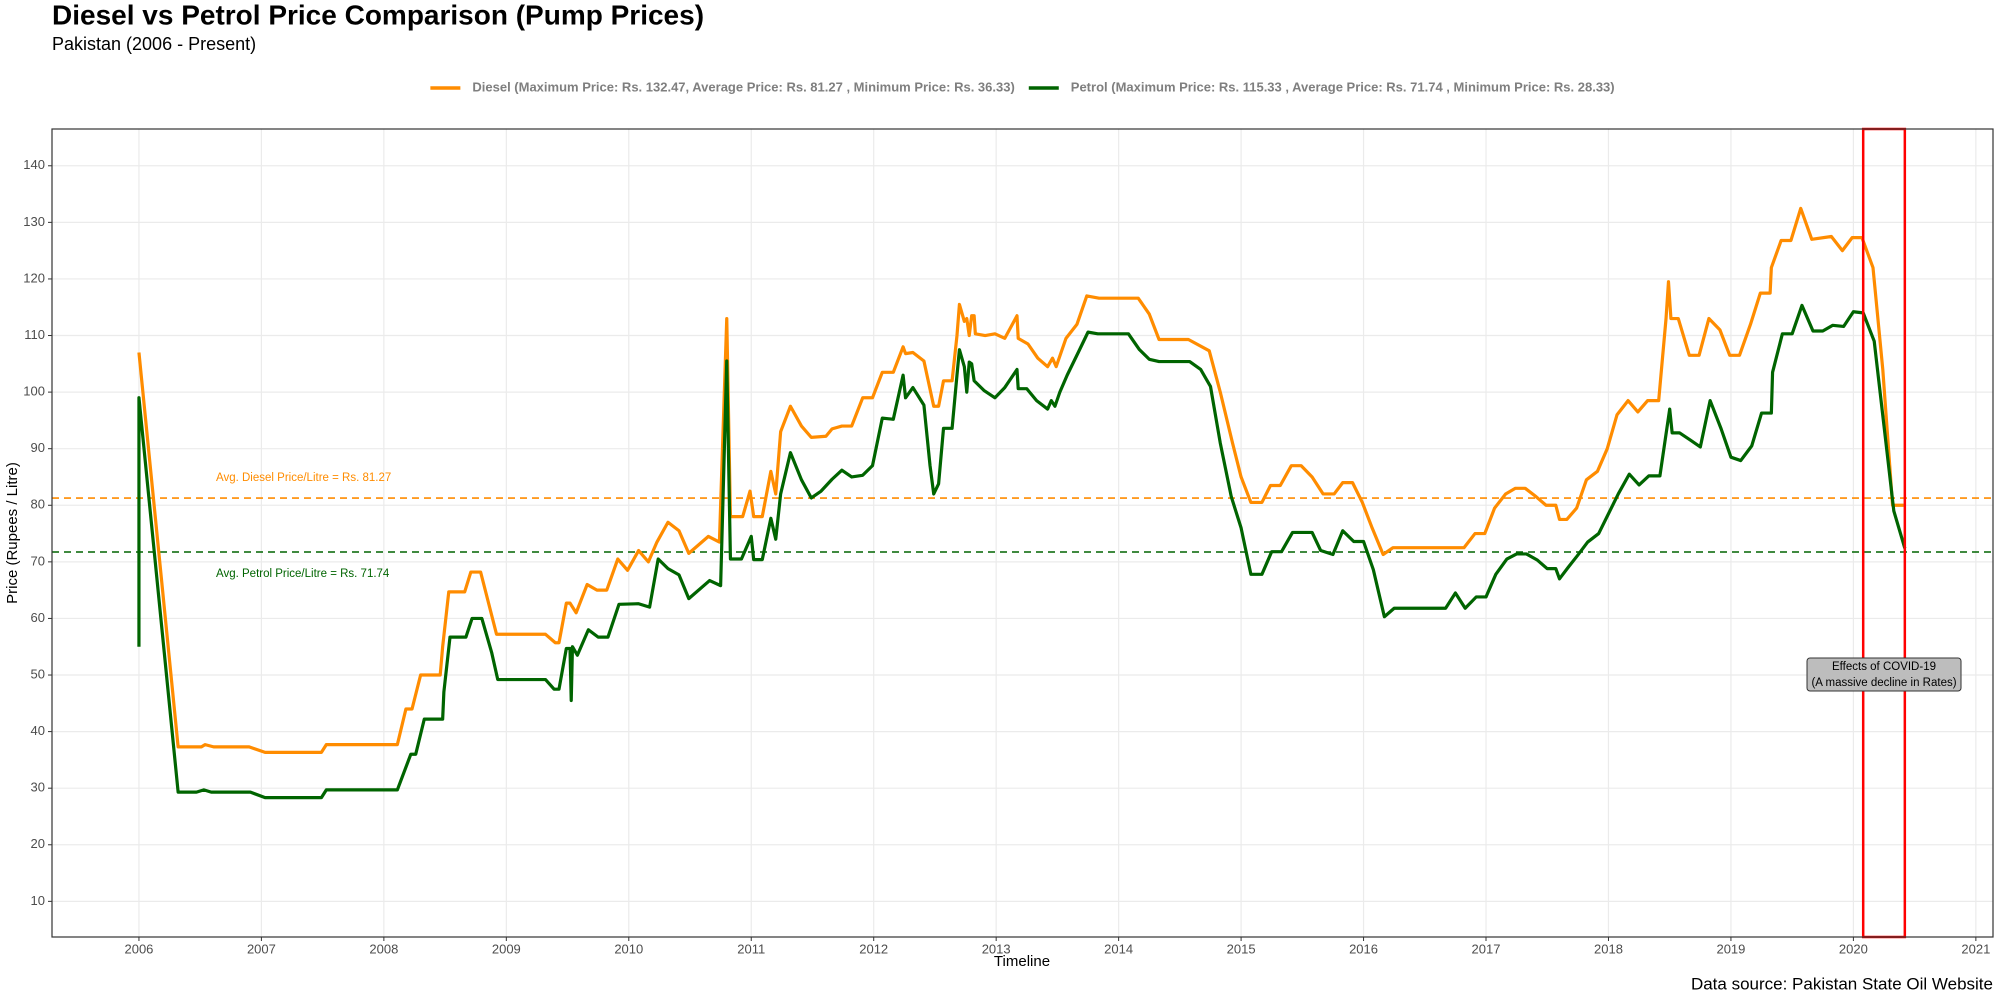 This screenshot has width=2000, height=1000. What do you see at coordinates (506, 948) in the screenshot?
I see `x-tick-label: 2009` at bounding box center [506, 948].